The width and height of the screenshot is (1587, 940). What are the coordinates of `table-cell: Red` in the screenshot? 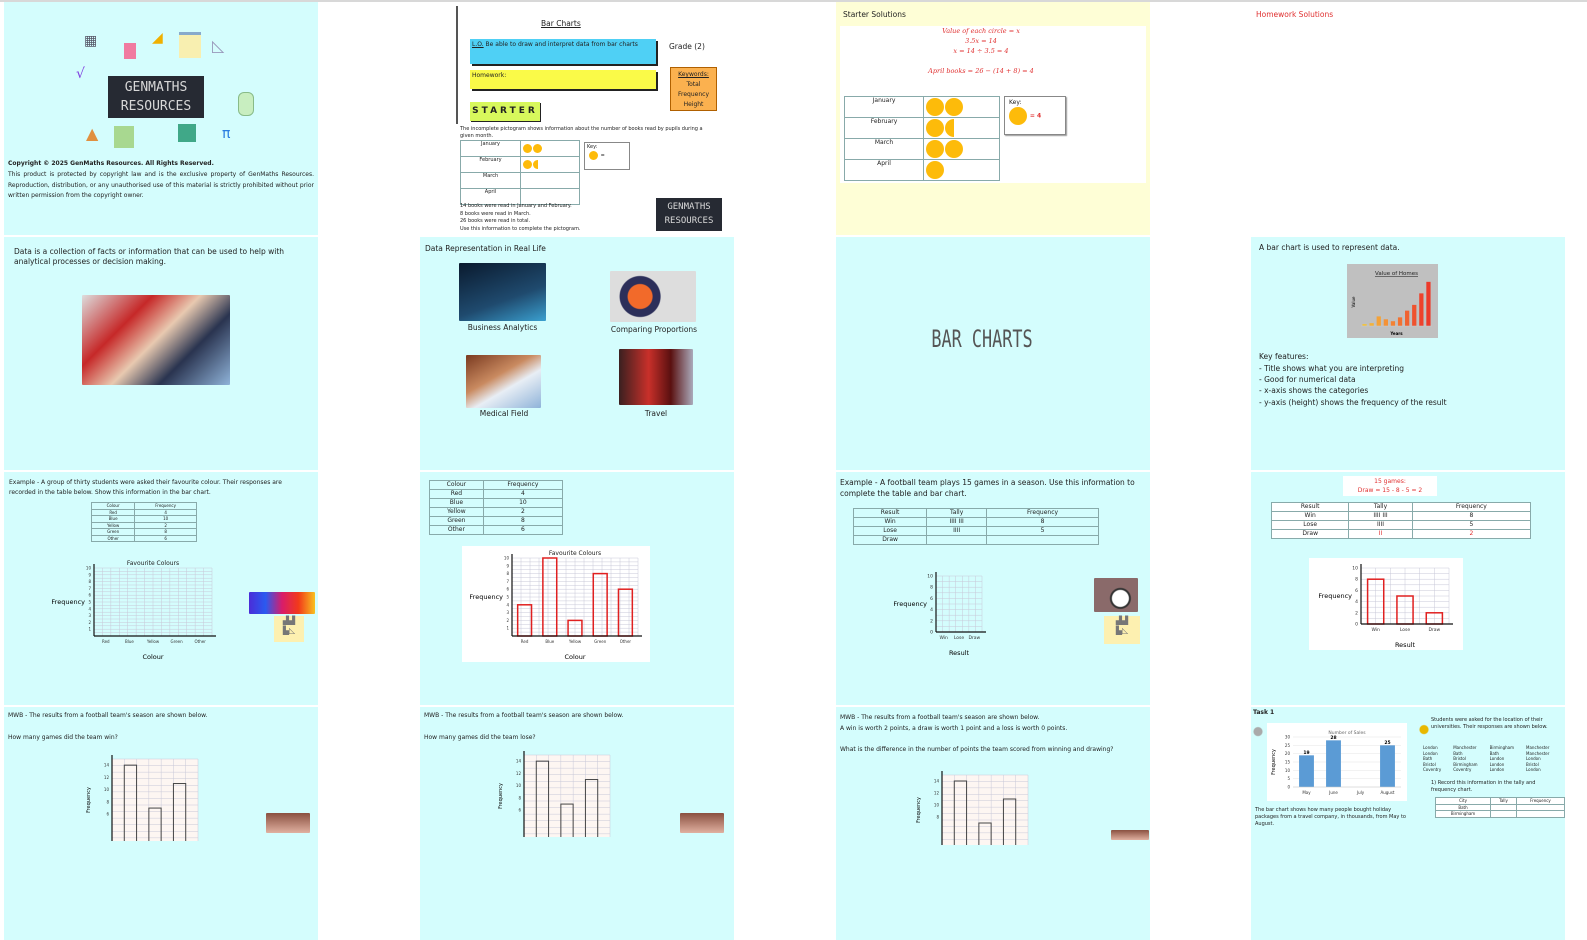 It's located at (113, 512).